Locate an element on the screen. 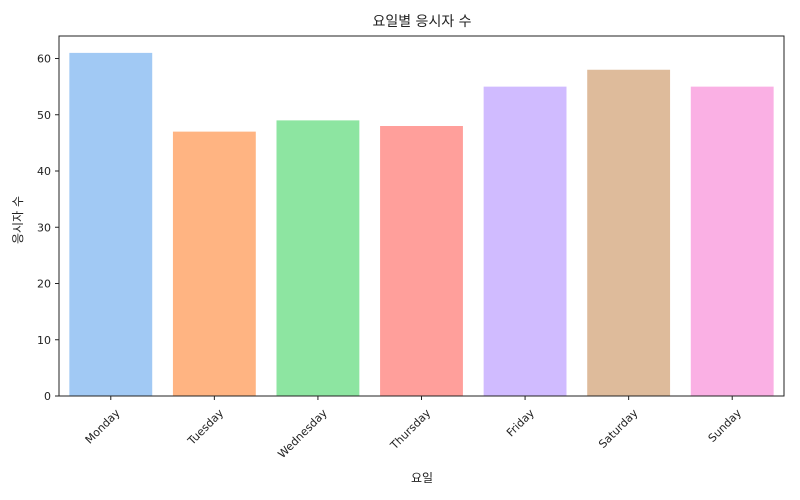 The image size is (800, 500). bar-saturday is located at coordinates (628, 233).